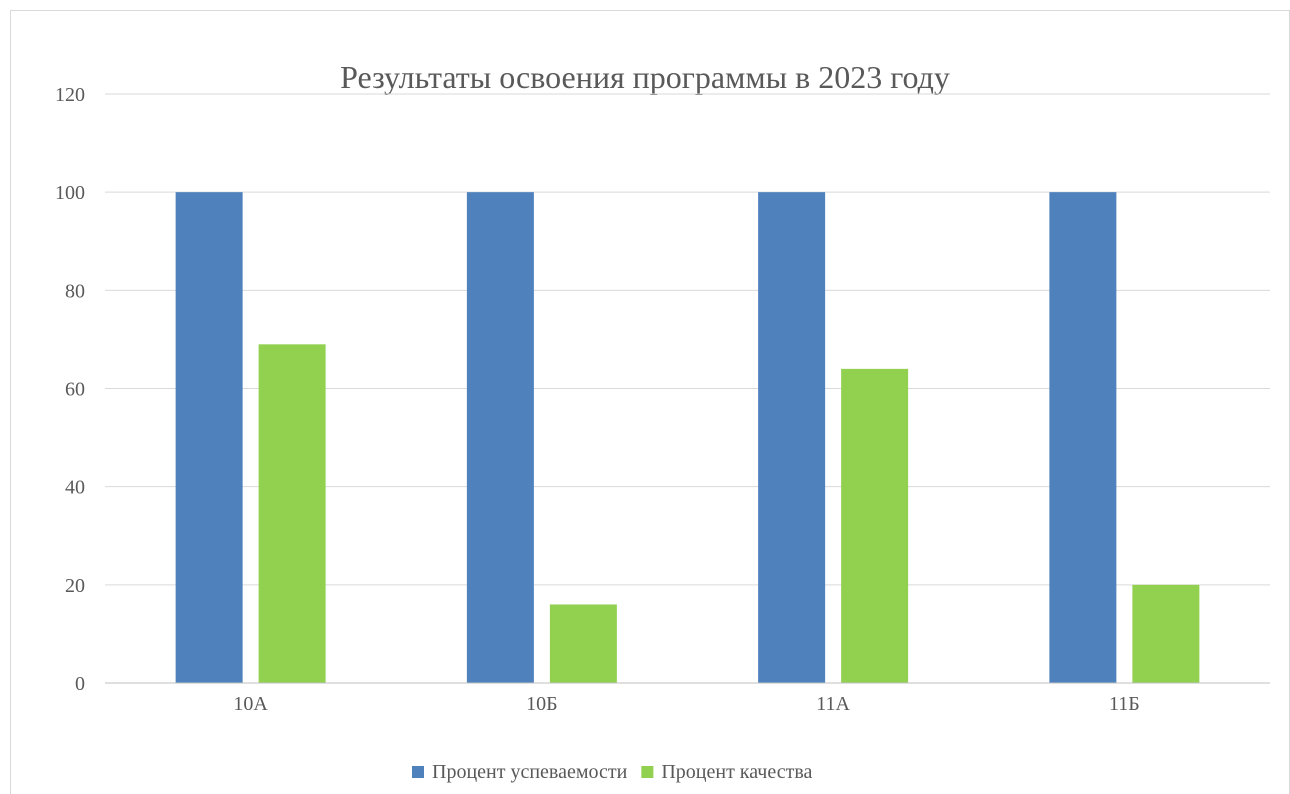 The height and width of the screenshot is (794, 1290). What do you see at coordinates (833, 704) in the screenshot?
I see `x-tick-label: 11А` at bounding box center [833, 704].